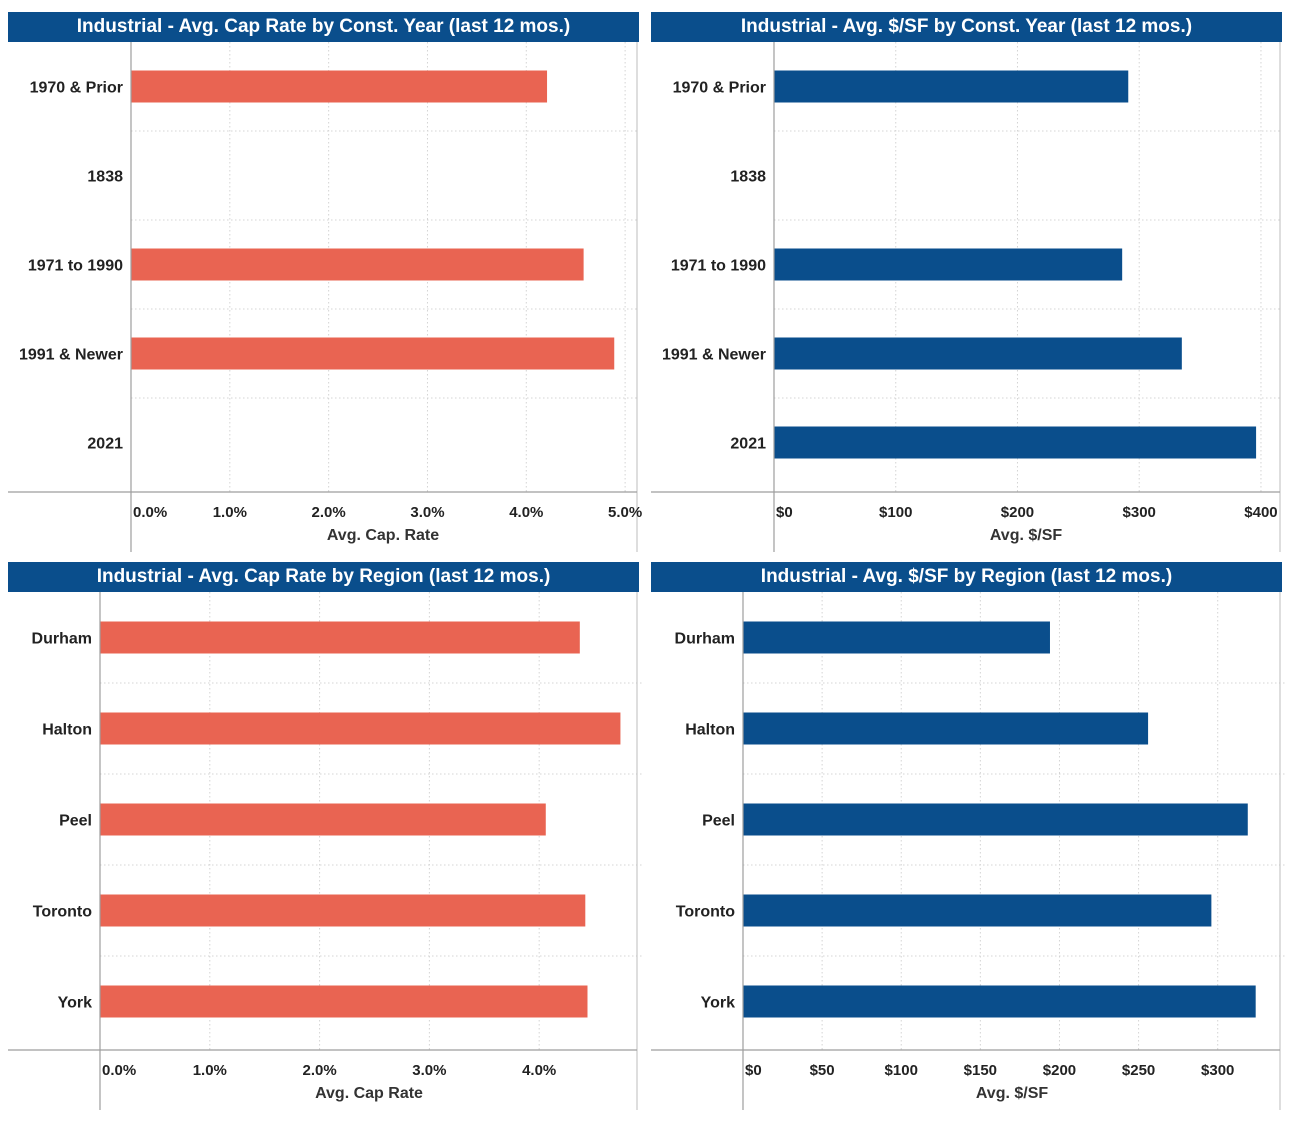 Image resolution: width=1300 pixels, height=1126 pixels. What do you see at coordinates (1260, 512) in the screenshot?
I see `x-tick-label: $400` at bounding box center [1260, 512].